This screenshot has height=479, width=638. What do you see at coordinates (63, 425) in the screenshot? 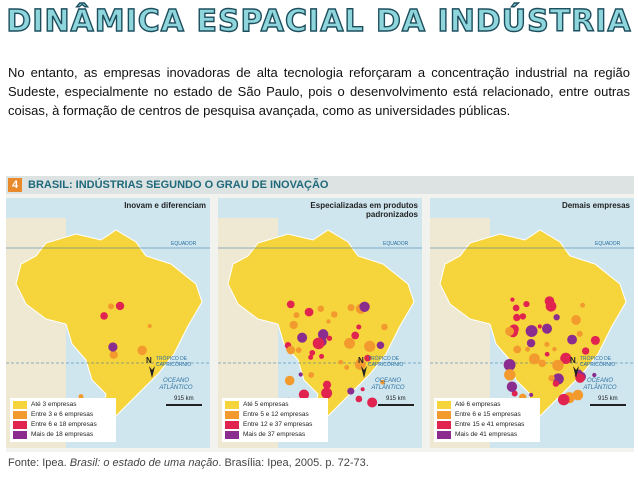
I see `legend-item: Entre 6 e 18 empresas` at bounding box center [63, 425].